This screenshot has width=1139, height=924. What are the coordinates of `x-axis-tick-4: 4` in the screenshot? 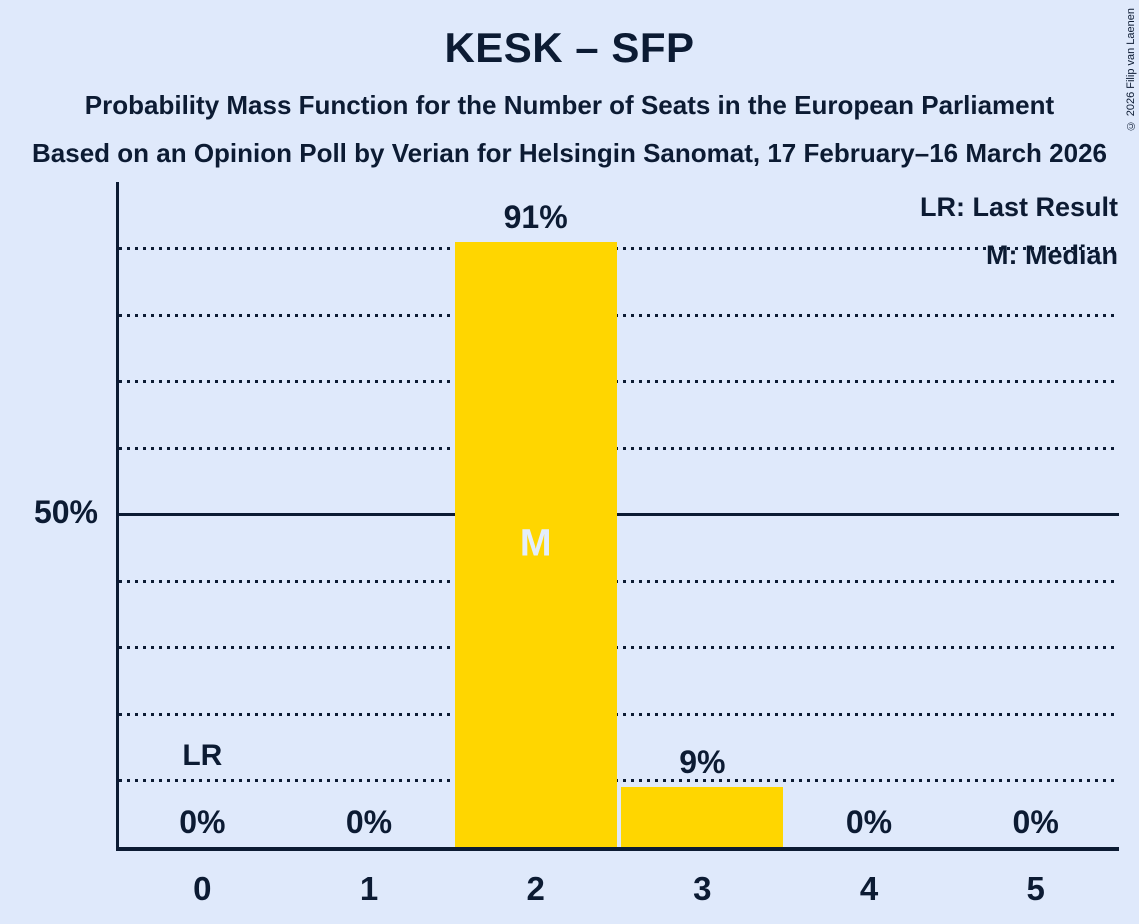 It's located at (869, 888).